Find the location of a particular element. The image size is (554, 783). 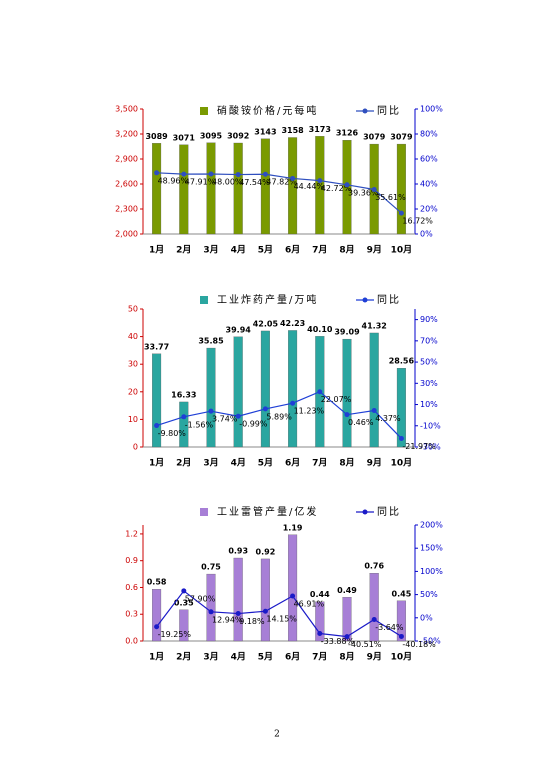

x-tick-label: 2月 is located at coordinates (183, 657).